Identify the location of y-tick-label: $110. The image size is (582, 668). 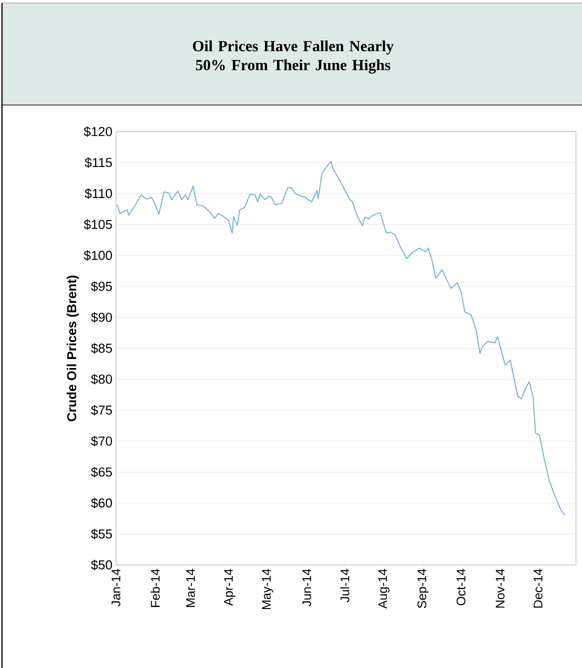
(98, 193).